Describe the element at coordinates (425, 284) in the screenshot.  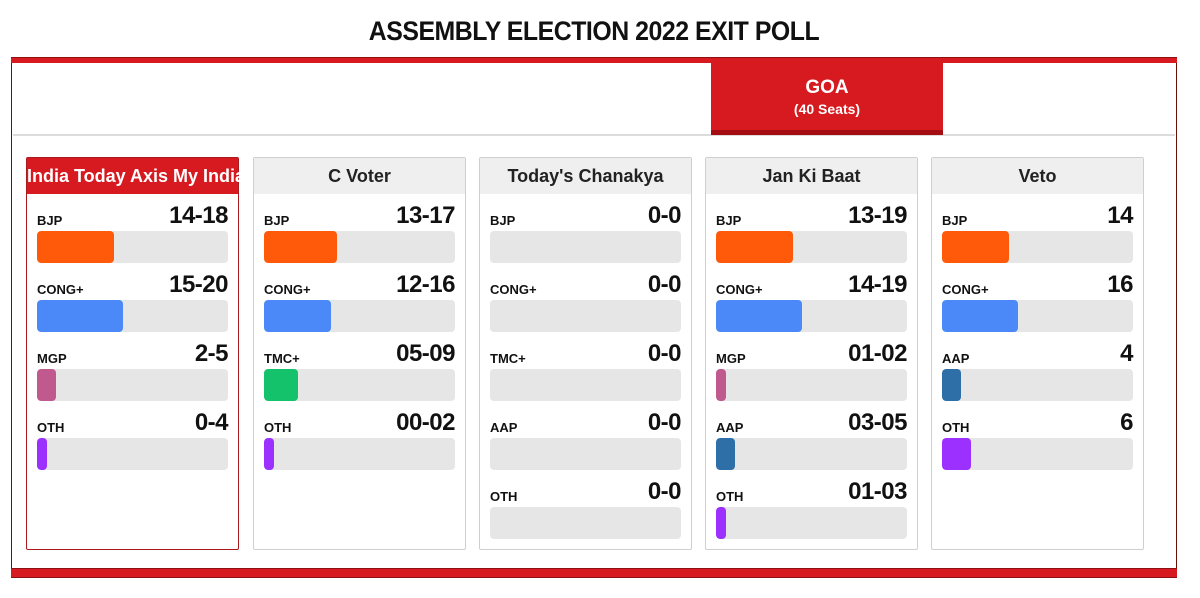
I see `seat-projection: 12-16` at that location.